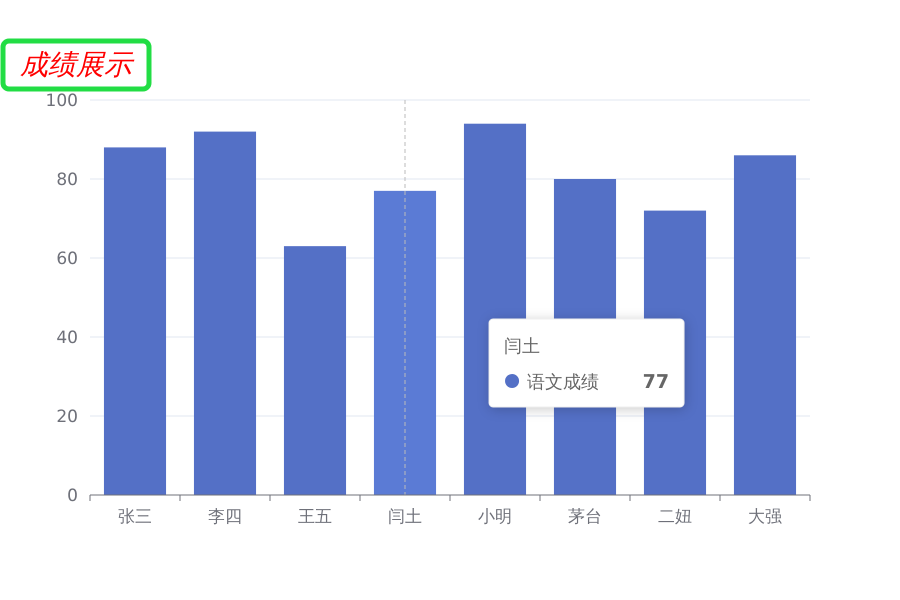 The width and height of the screenshot is (900, 600). Describe the element at coordinates (522, 346) in the screenshot. I see `annotation: 闫土` at that location.